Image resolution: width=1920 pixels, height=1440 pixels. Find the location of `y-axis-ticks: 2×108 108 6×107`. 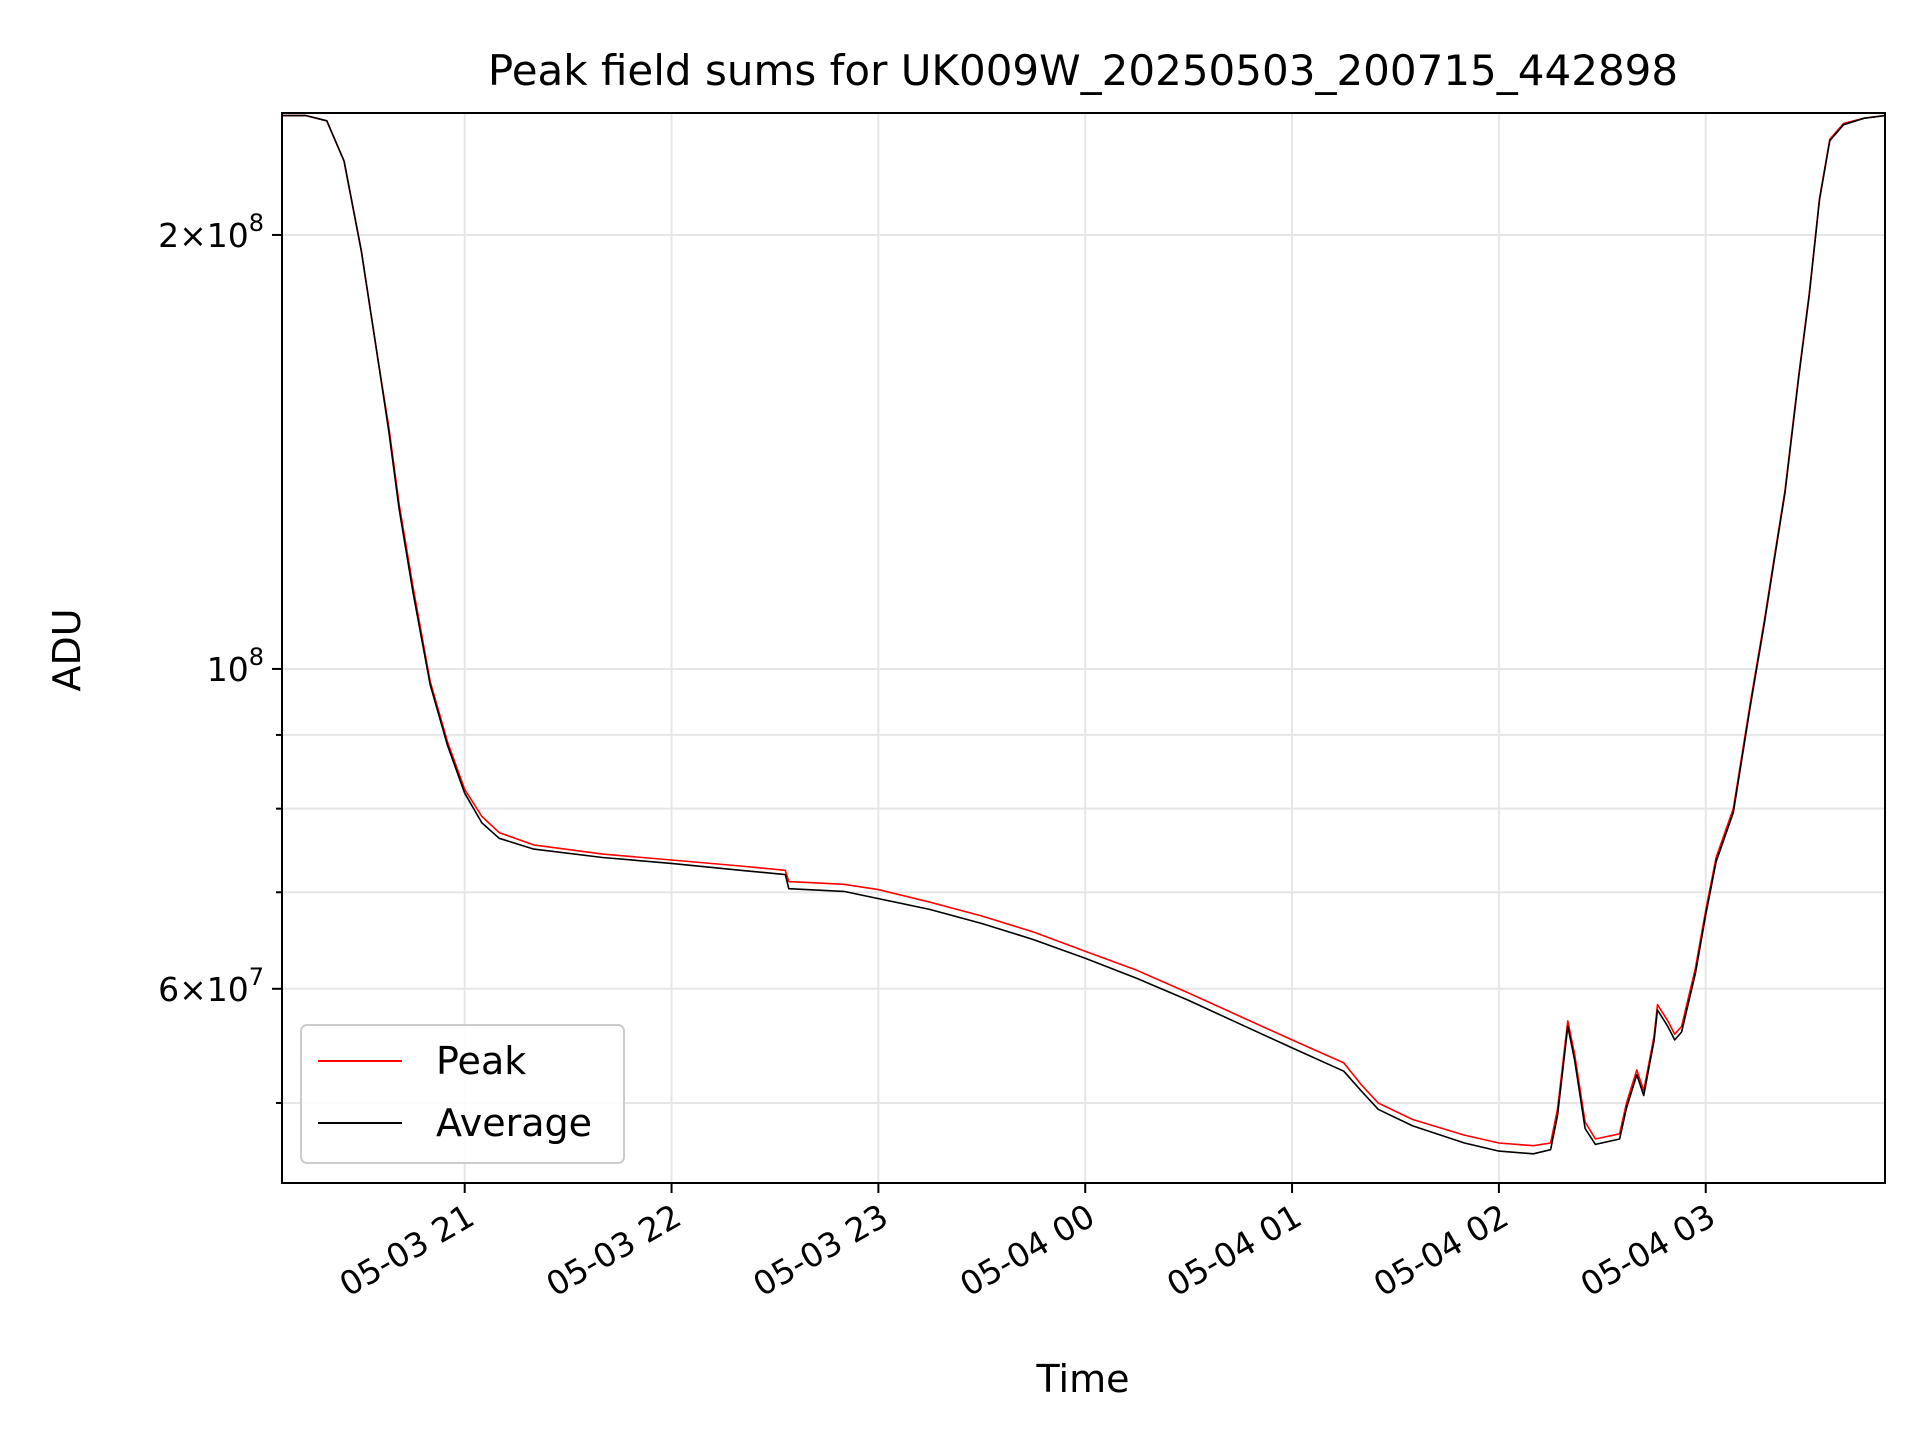

y-axis-ticks: 2×108 108 6×107 is located at coordinates (220, 656).